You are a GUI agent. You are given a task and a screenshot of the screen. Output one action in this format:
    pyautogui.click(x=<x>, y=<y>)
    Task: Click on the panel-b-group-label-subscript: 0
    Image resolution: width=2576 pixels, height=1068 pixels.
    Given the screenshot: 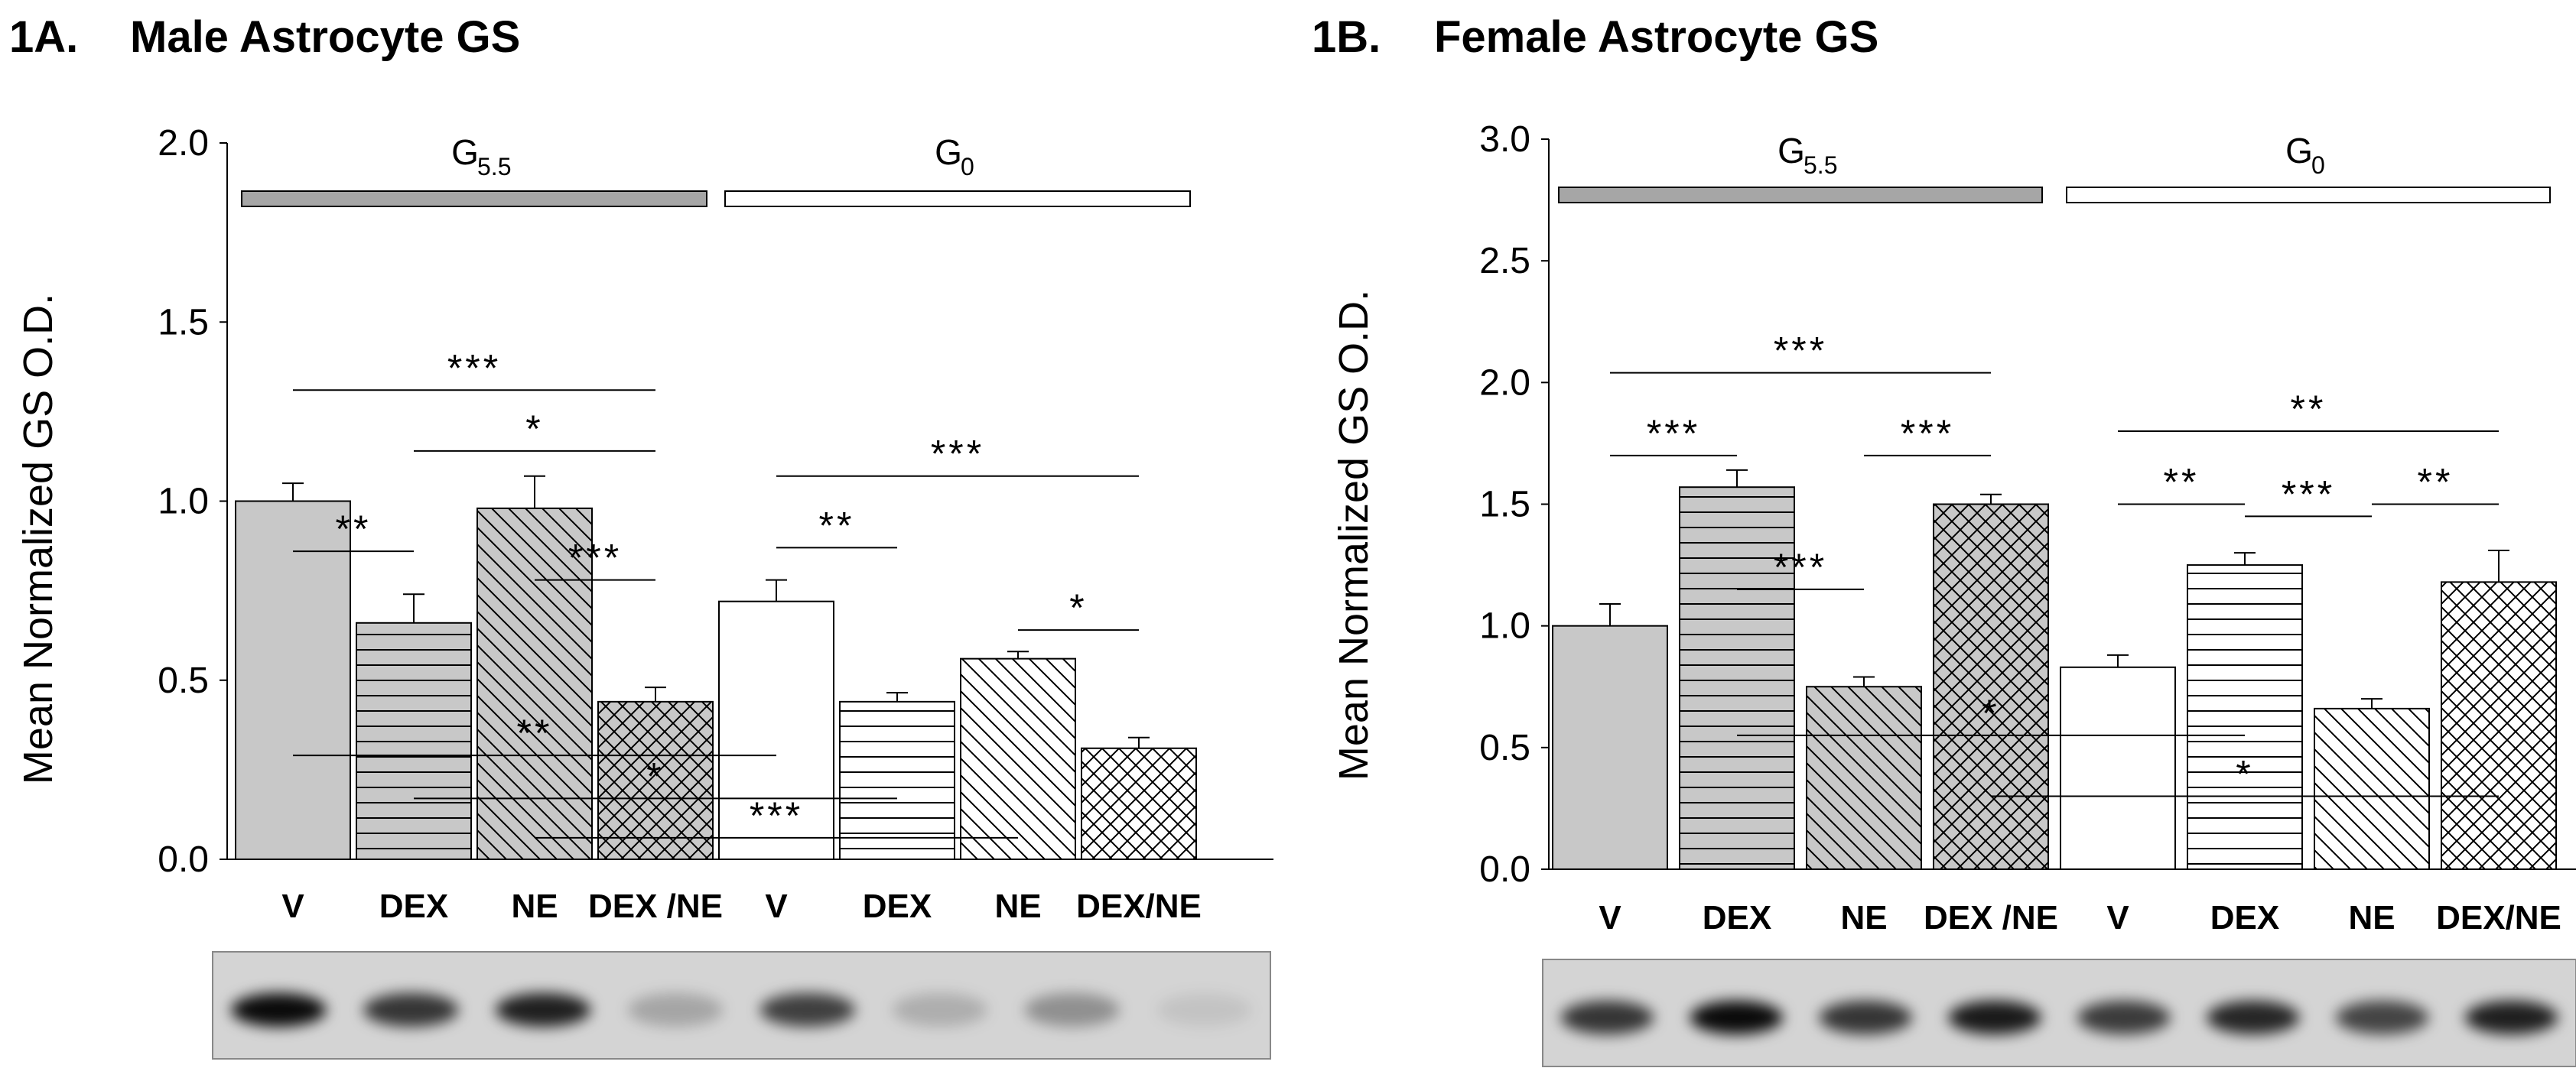 What is the action you would take?
    pyautogui.click(x=2318, y=165)
    